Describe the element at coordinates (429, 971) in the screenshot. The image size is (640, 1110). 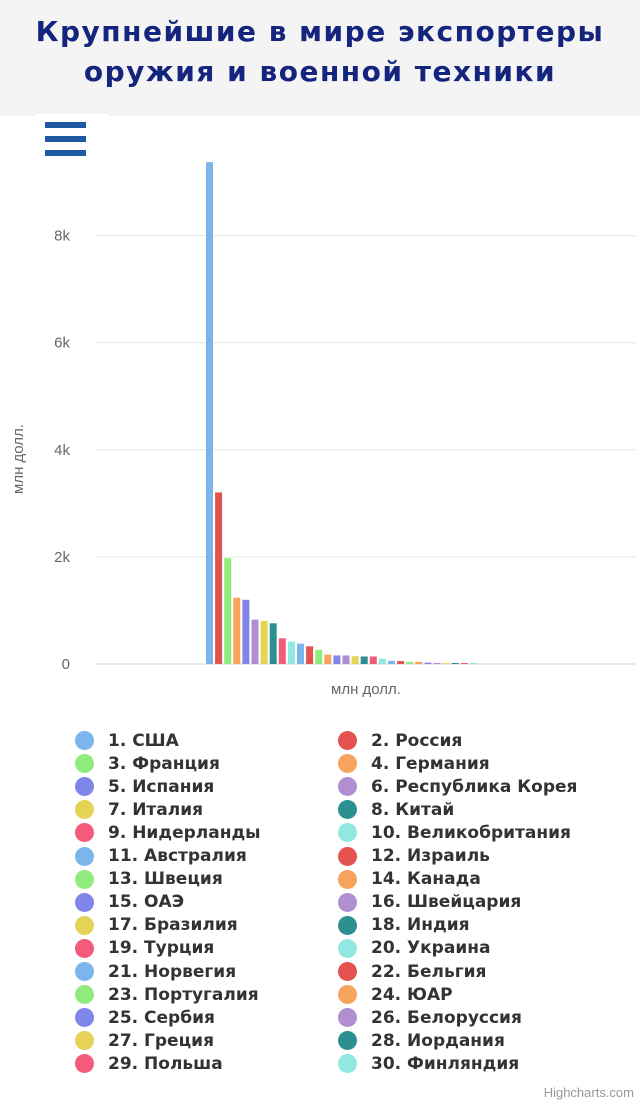
I see `legend-label: 22. Бельгия` at that location.